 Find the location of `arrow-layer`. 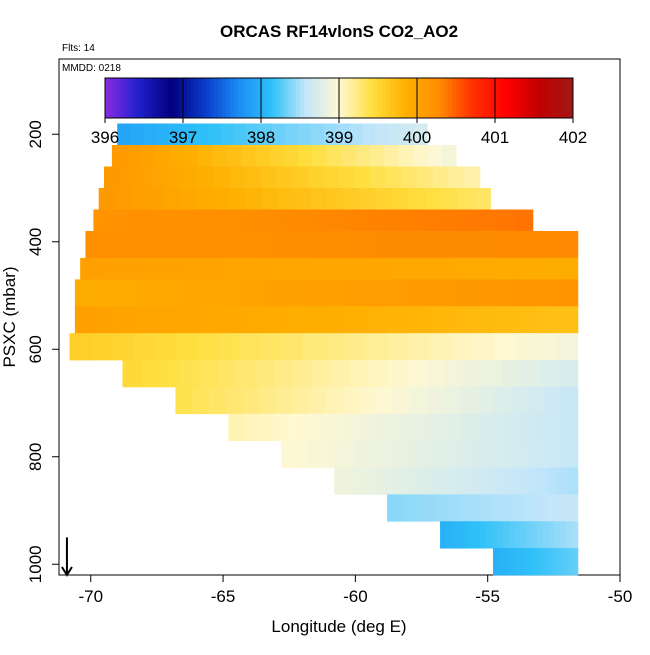

arrow-layer is located at coordinates (67, 557).